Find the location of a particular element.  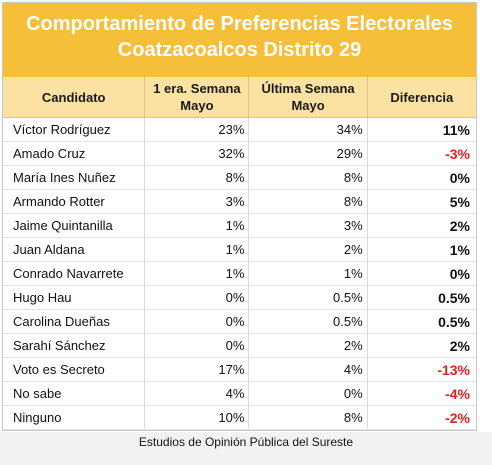

table-row: Carolina Dueñas 0% 0.5% 0.5% is located at coordinates (239, 321).